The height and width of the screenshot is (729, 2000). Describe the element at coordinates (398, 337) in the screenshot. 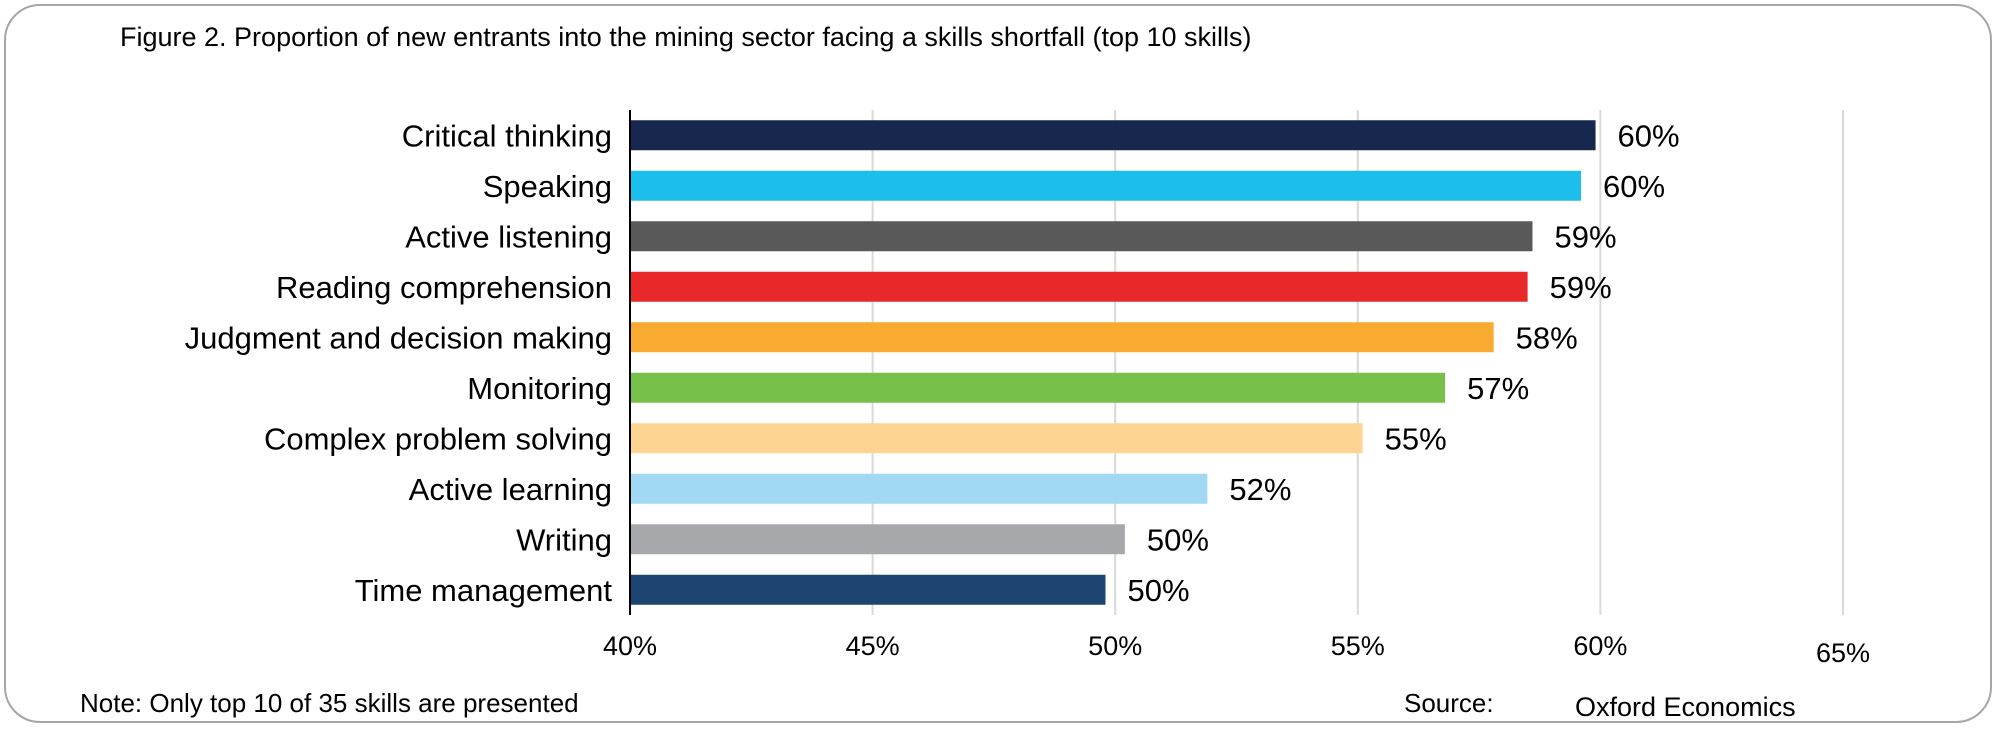

I see `category-label: Judgment and decision making` at that location.